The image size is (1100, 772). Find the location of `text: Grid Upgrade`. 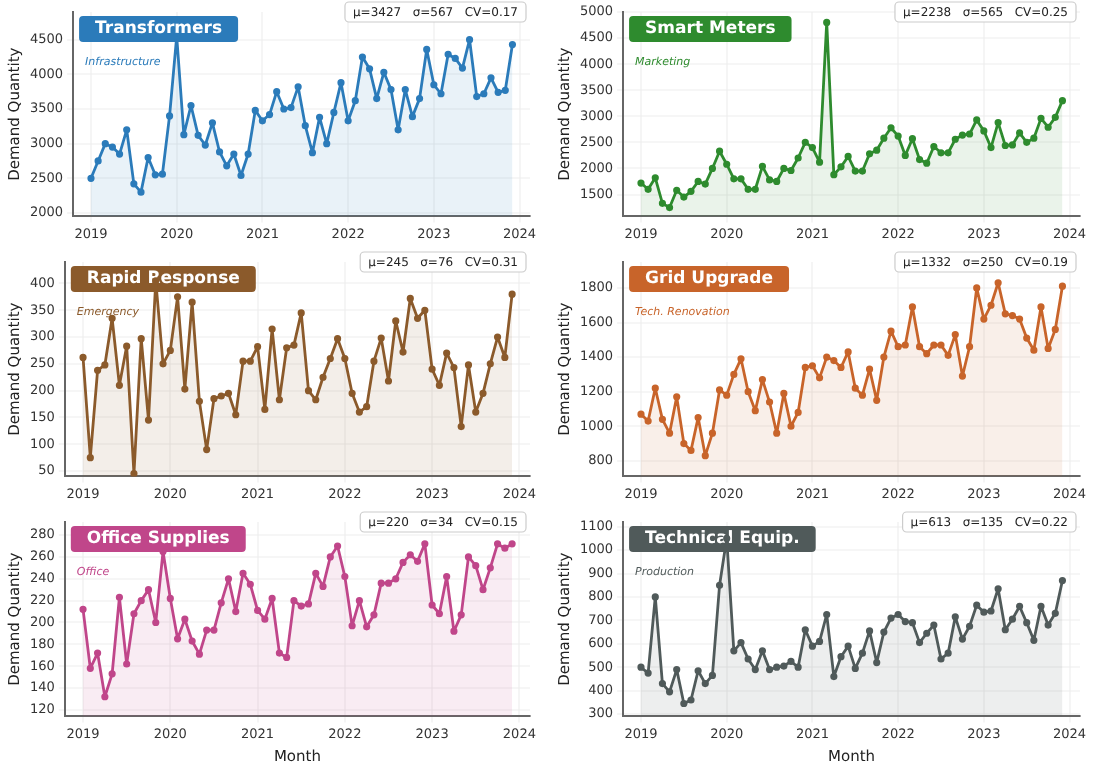

text: Grid Upgrade is located at coordinates (709, 279).